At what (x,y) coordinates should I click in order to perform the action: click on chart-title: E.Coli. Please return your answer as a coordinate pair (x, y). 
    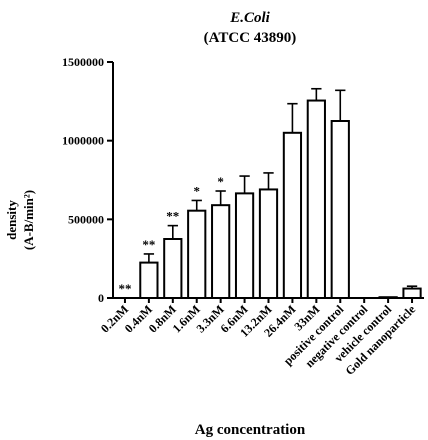
    Looking at the image, I should click on (249, 18).